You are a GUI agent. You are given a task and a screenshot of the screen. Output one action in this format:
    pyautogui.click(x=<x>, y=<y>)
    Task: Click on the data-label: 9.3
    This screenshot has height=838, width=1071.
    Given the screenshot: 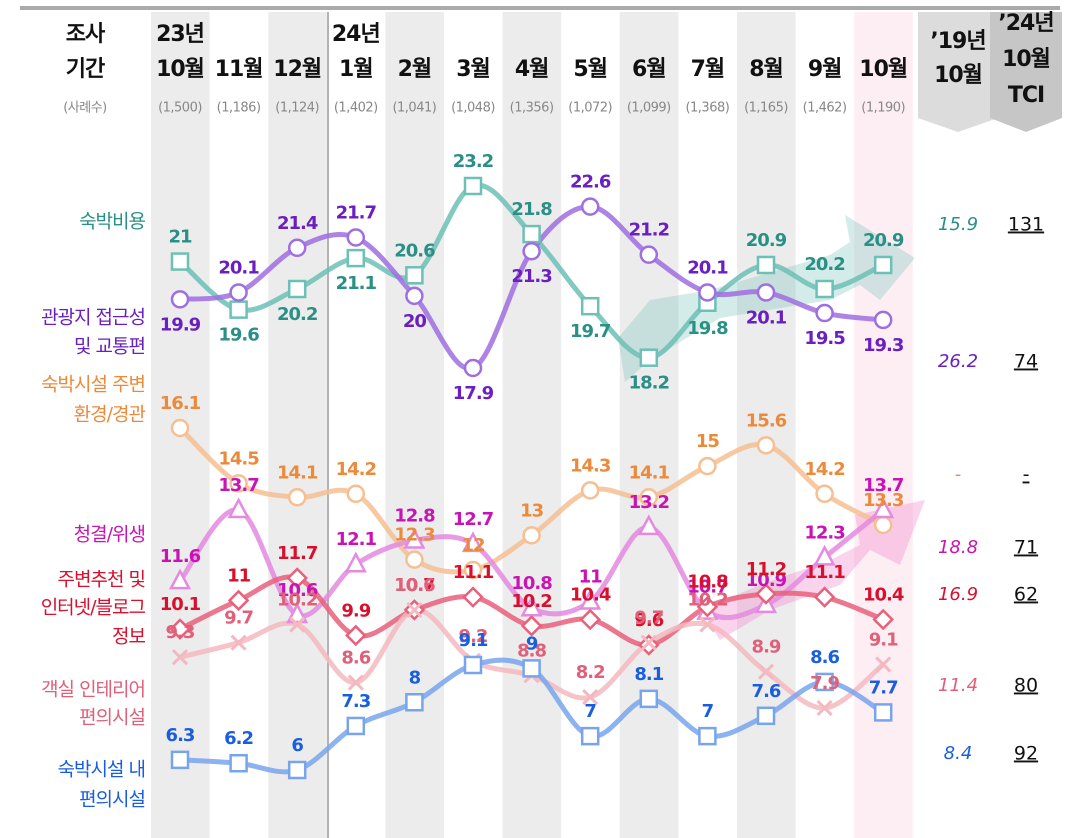 What is the action you would take?
    pyautogui.click(x=180, y=632)
    